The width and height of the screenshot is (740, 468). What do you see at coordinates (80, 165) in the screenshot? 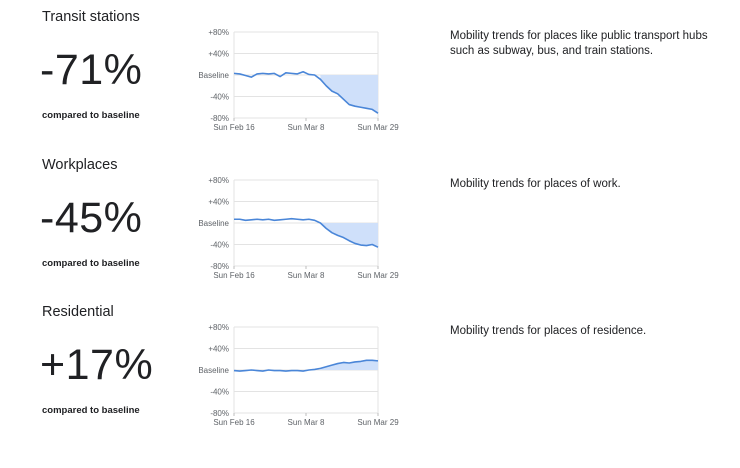
I see `category-title: Workplaces` at bounding box center [80, 165].